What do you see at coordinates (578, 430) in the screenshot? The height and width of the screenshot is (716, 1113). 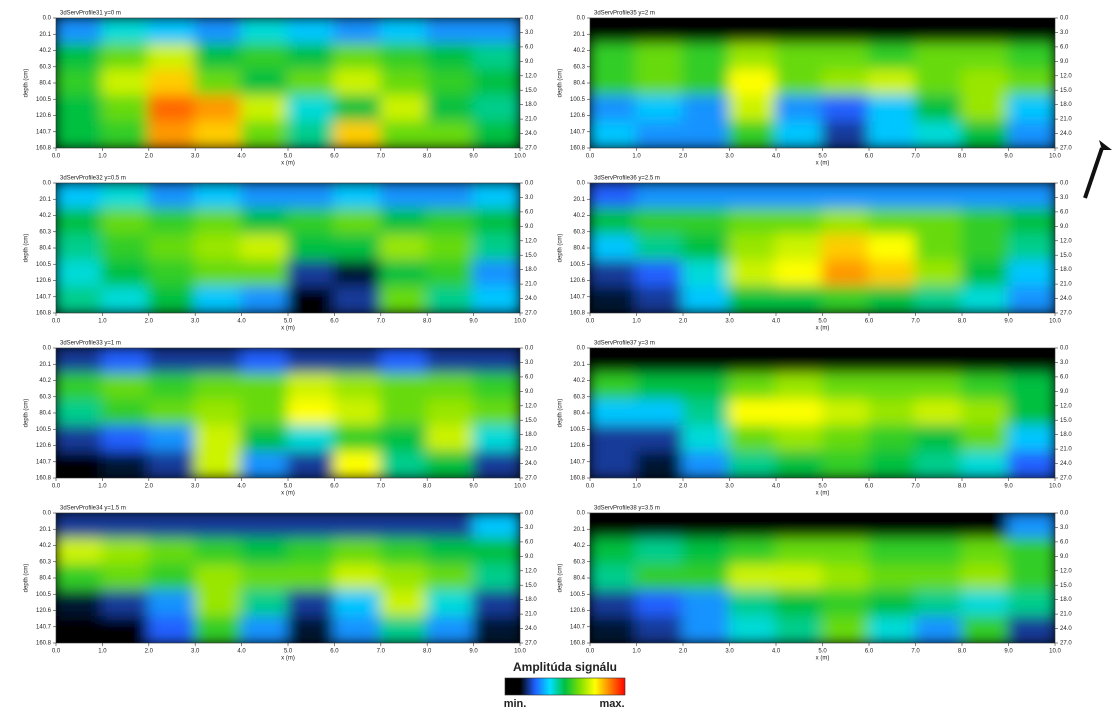 I see `y-tick-label: 100.5` at bounding box center [578, 430].